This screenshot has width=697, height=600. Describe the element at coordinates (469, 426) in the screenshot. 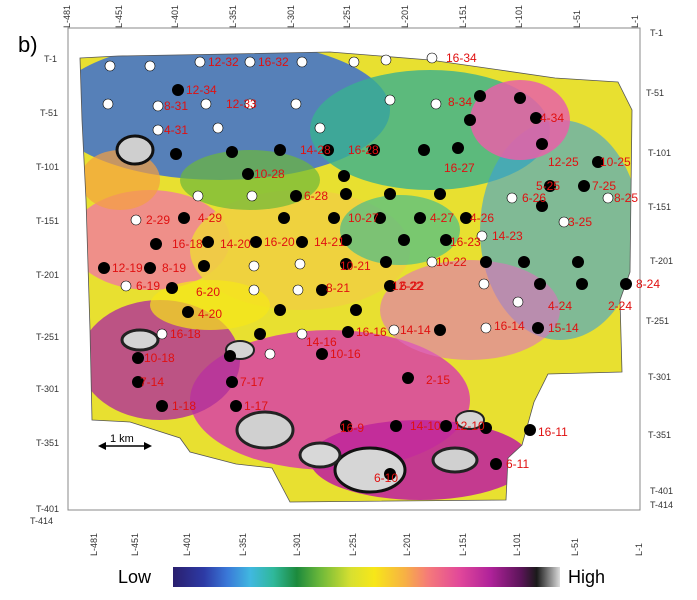

I see `well-label: 12-10` at that location.